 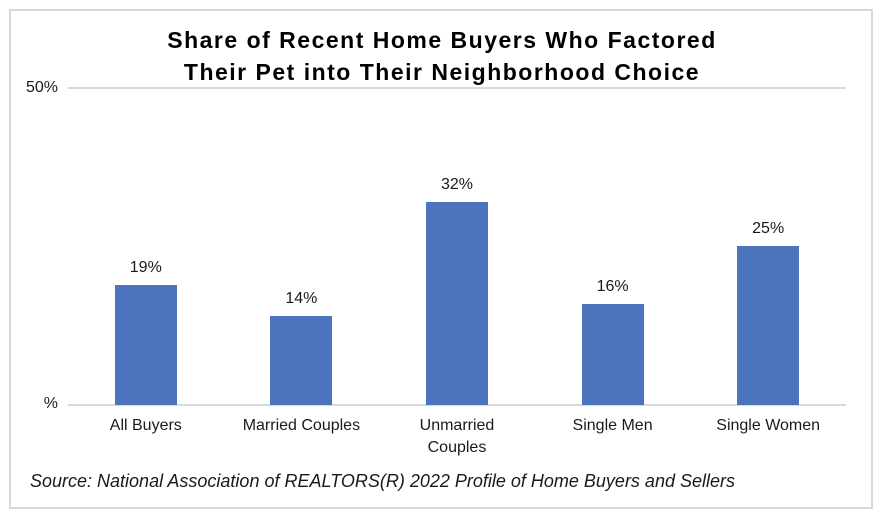 What do you see at coordinates (301, 360) in the screenshot?
I see `bar-married-couples` at bounding box center [301, 360].